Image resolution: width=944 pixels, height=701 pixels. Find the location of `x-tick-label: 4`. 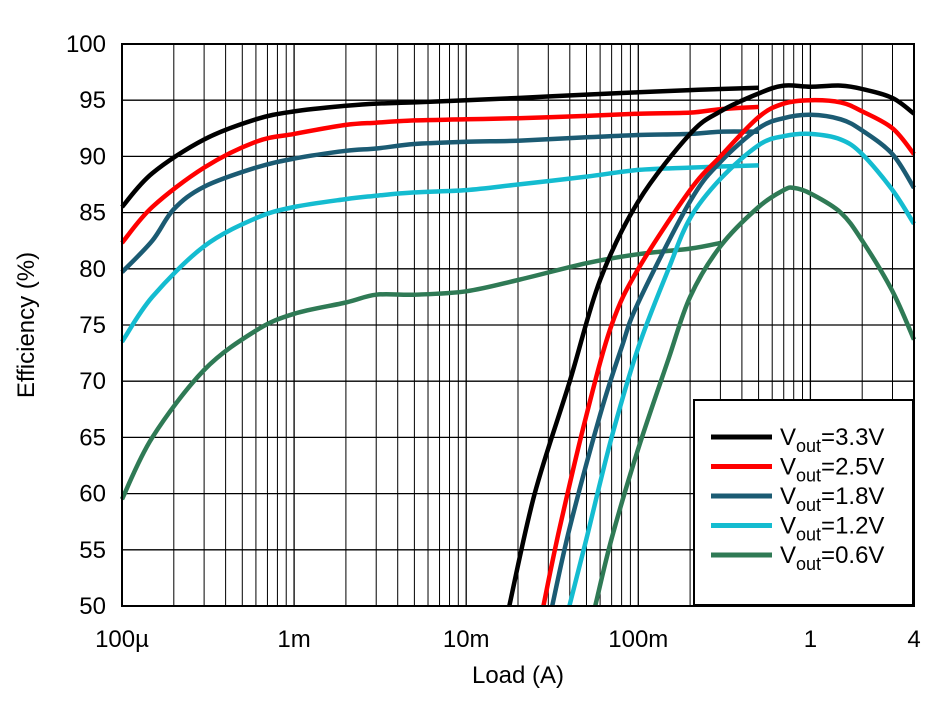

x-tick-label: 4 is located at coordinates (913, 639).